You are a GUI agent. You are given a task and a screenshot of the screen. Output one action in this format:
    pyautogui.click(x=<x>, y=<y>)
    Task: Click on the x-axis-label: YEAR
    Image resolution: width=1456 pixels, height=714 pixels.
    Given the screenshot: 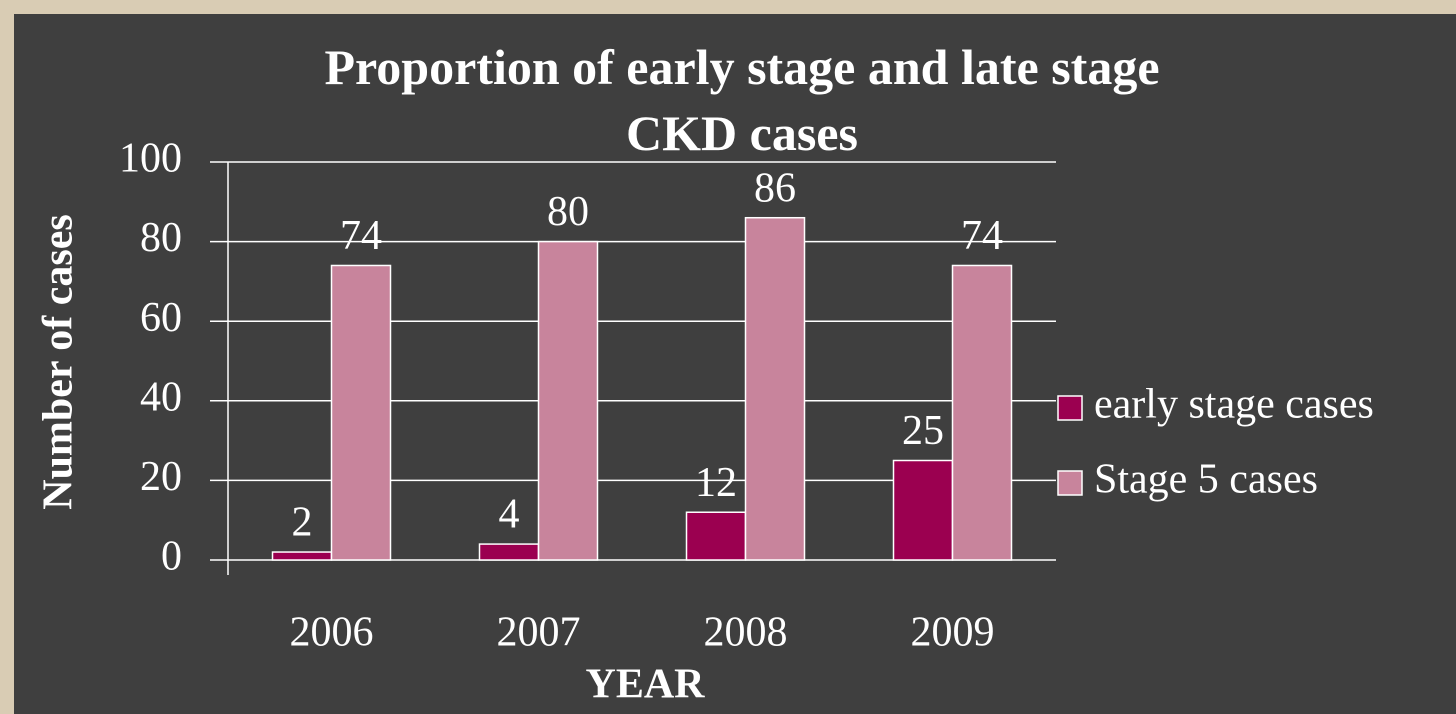 What is the action you would take?
    pyautogui.click(x=645, y=685)
    